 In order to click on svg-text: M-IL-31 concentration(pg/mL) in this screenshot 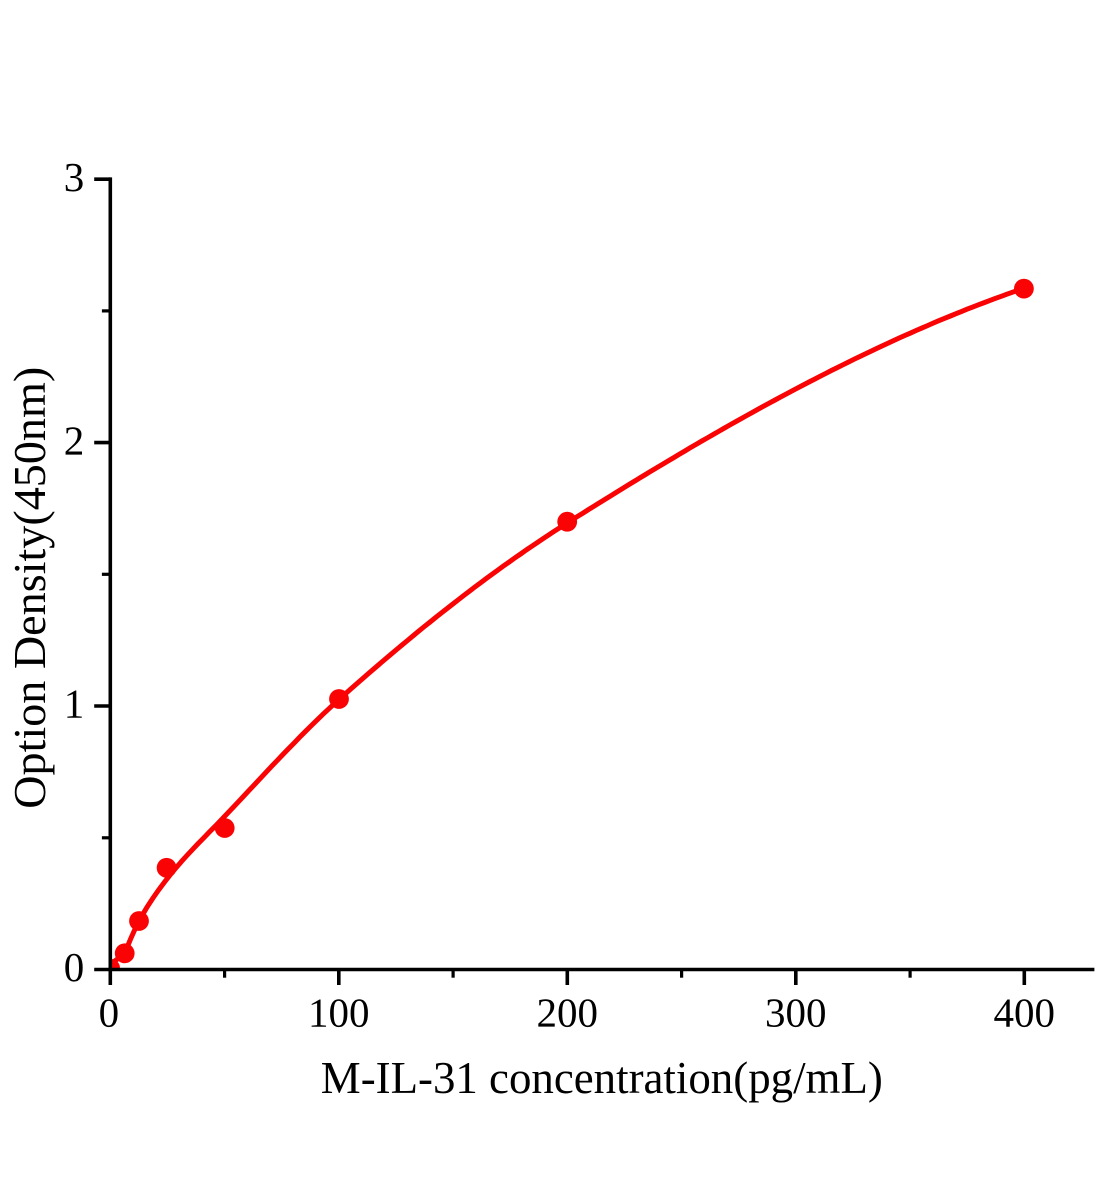, I will do `click(602, 1077)`.